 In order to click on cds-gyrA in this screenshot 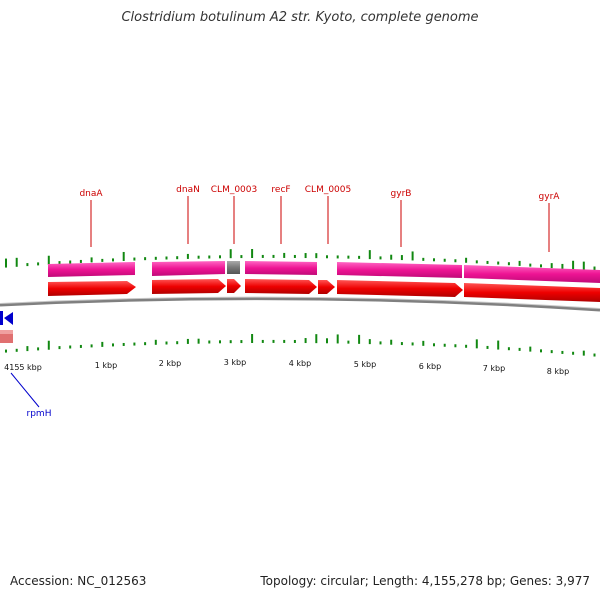, I will do `click(532, 292)`.